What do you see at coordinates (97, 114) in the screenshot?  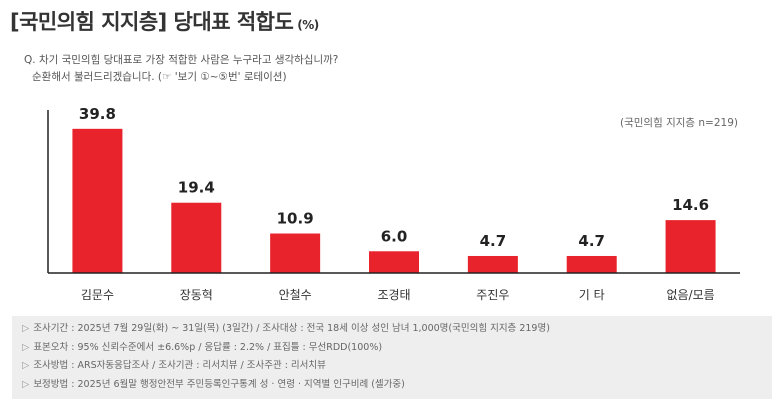 I see `bar-value-label-0: 39.8` at bounding box center [97, 114].